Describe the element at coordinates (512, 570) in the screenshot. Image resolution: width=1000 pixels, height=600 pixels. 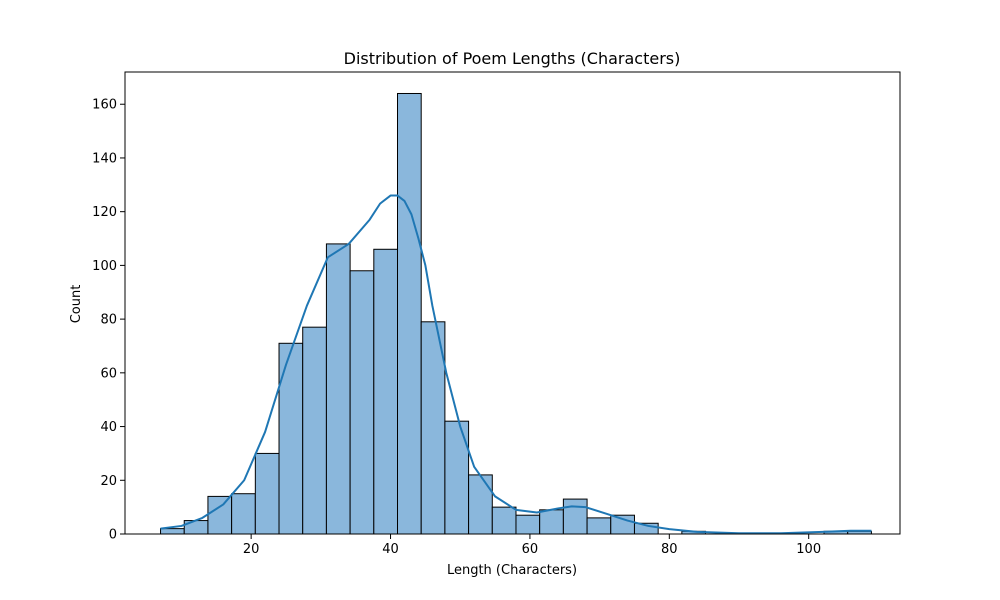
I see `x-axis-label: Length (Characters)` at that location.